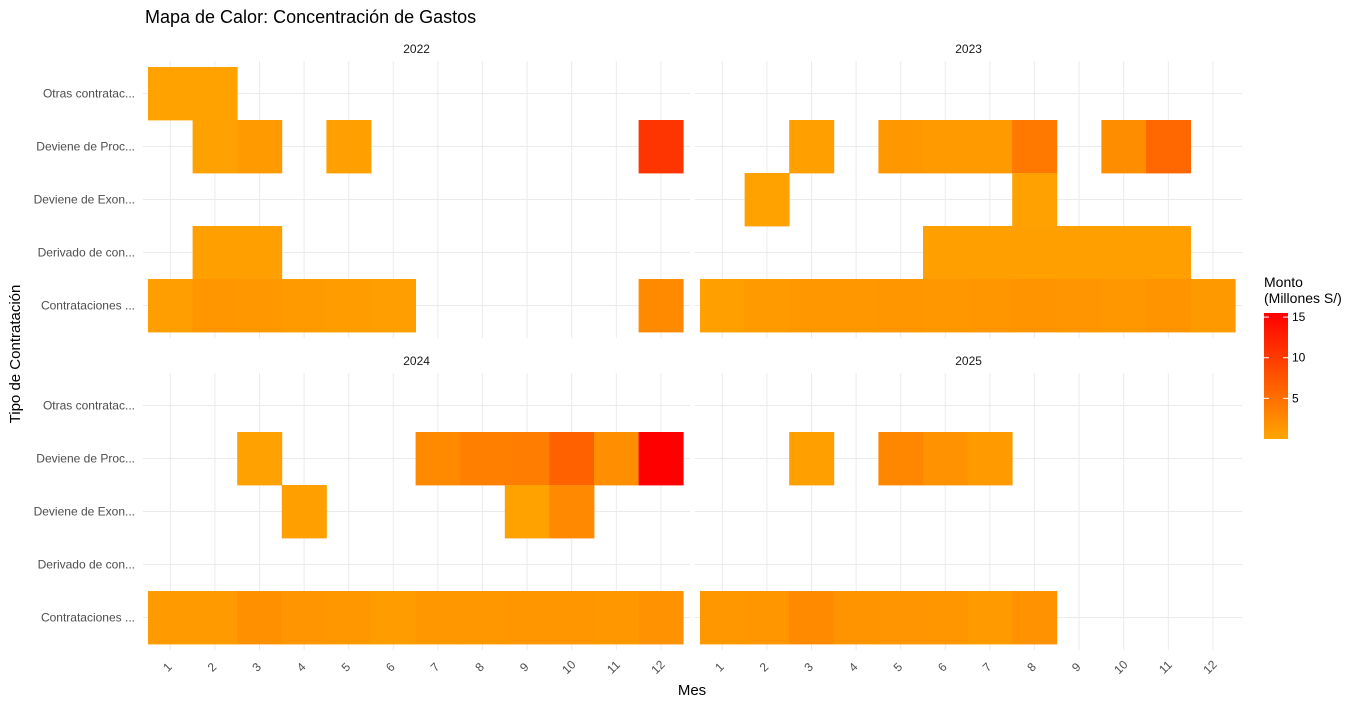 The image size is (1366, 705). Describe the element at coordinates (569, 667) in the screenshot. I see `x-tick-label: 10` at that location.